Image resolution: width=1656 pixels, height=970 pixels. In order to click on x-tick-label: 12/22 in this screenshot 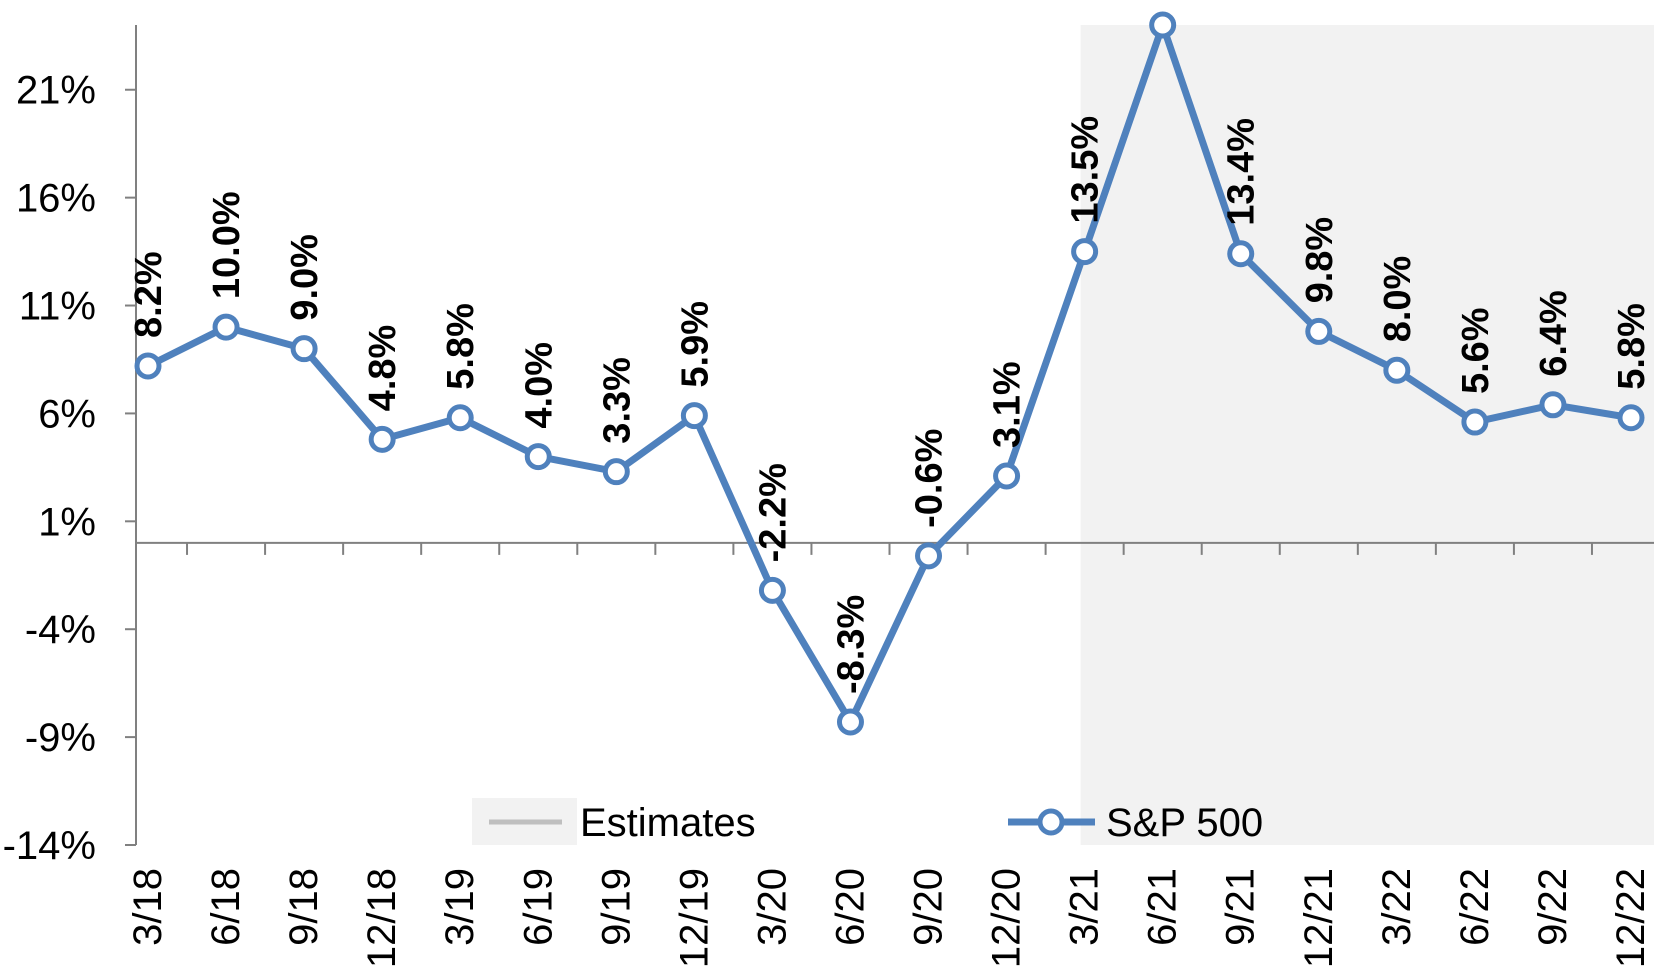, I will do `click(1631, 918)`.